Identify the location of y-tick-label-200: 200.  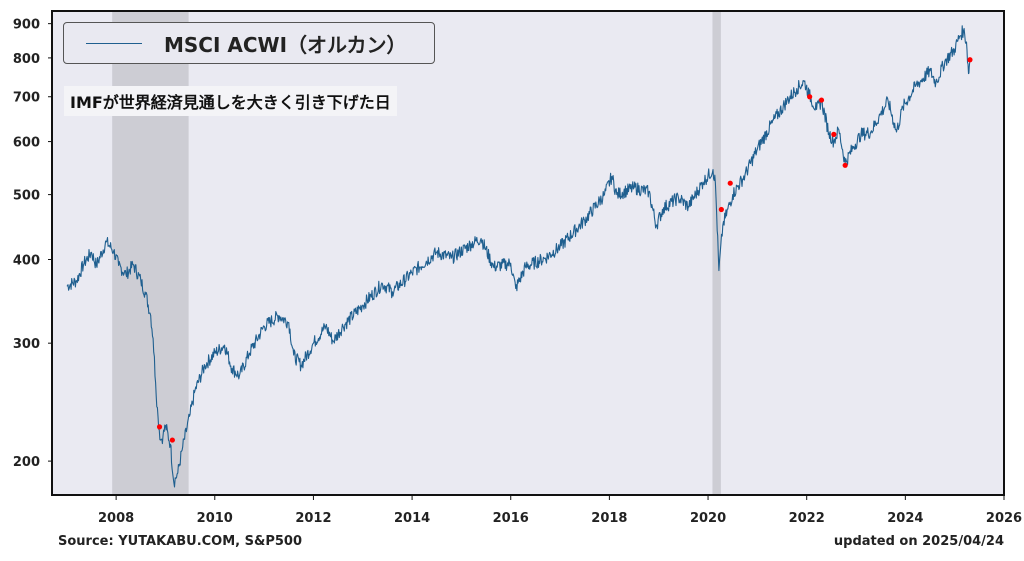
(26, 462).